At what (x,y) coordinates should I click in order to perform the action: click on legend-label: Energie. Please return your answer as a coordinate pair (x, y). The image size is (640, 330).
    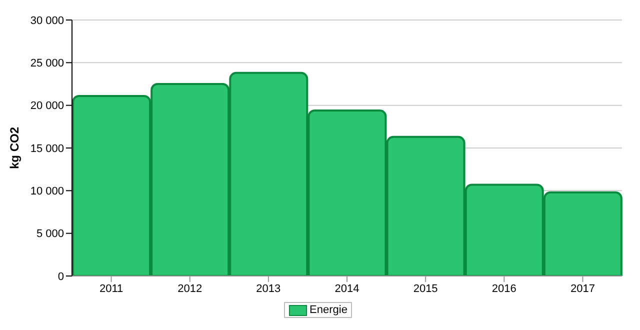
    Looking at the image, I should click on (329, 310).